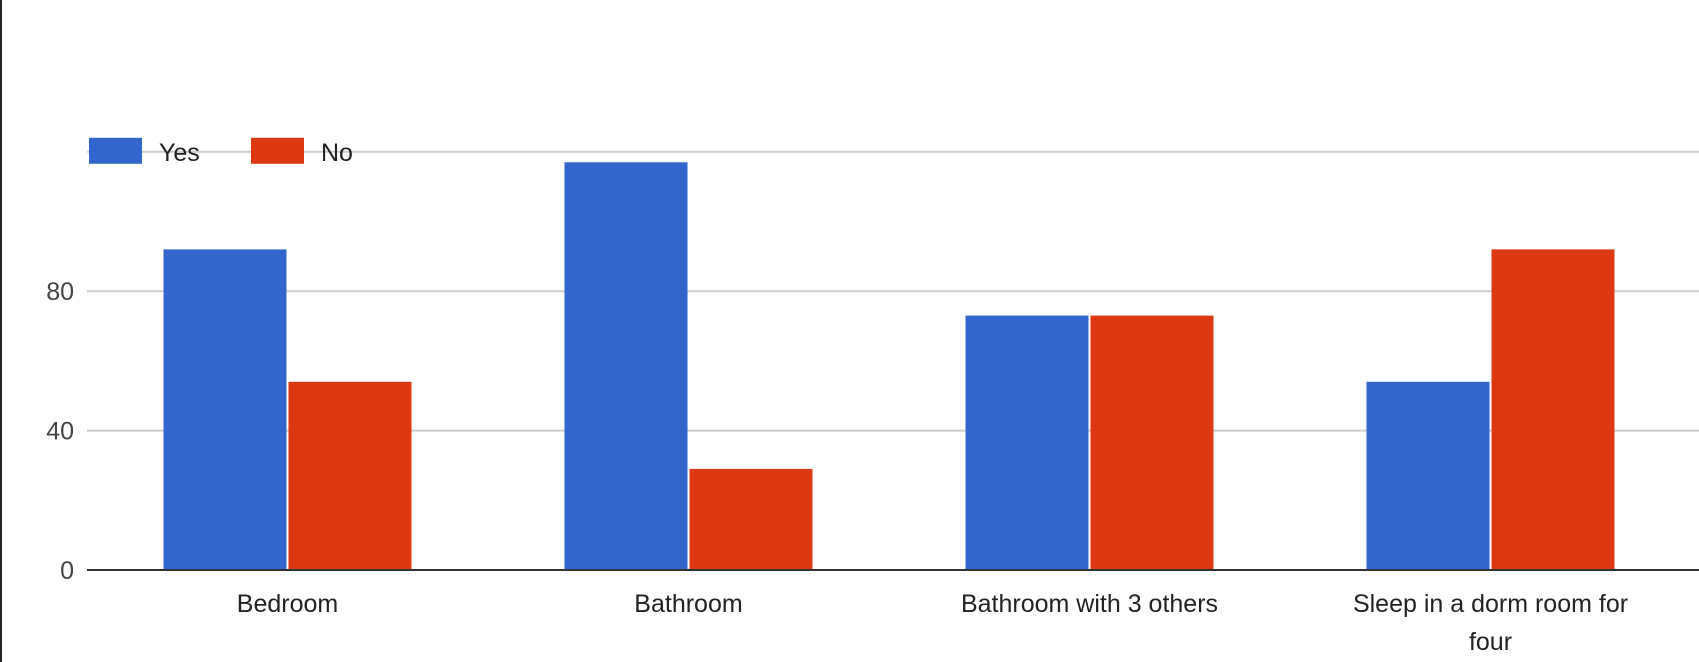 This screenshot has width=1699, height=662. What do you see at coordinates (1490, 604) in the screenshot?
I see `x-category-label: Sleep in a dorm room for` at bounding box center [1490, 604].